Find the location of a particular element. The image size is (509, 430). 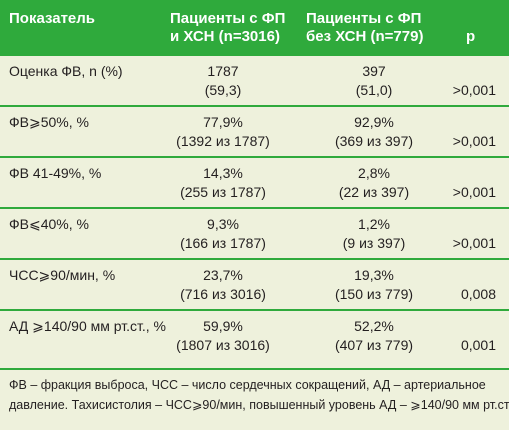

row-indicator: ФВ⩽40%, % is located at coordinates (49, 224).